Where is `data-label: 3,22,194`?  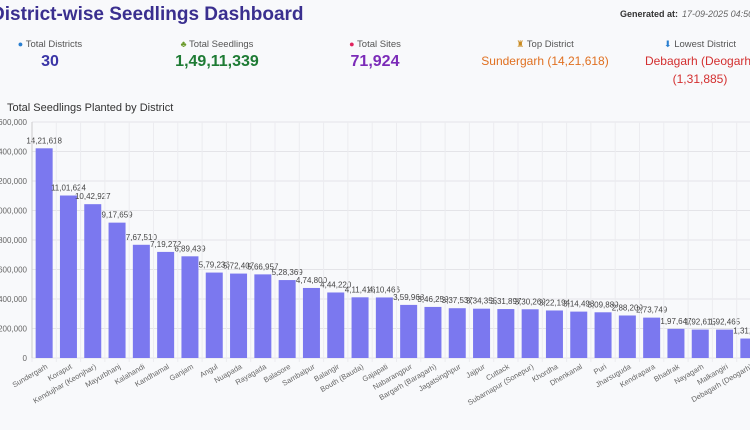 data-label: 3,22,194 is located at coordinates (555, 302).